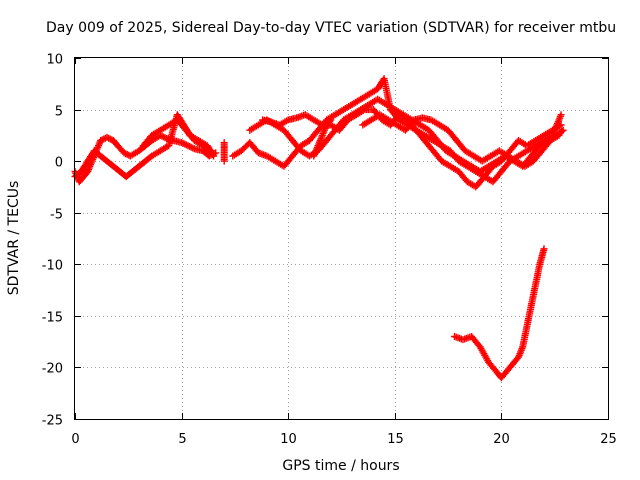 This screenshot has width=640, height=480. What do you see at coordinates (182, 439) in the screenshot?
I see `x-tick-label: 5` at bounding box center [182, 439].